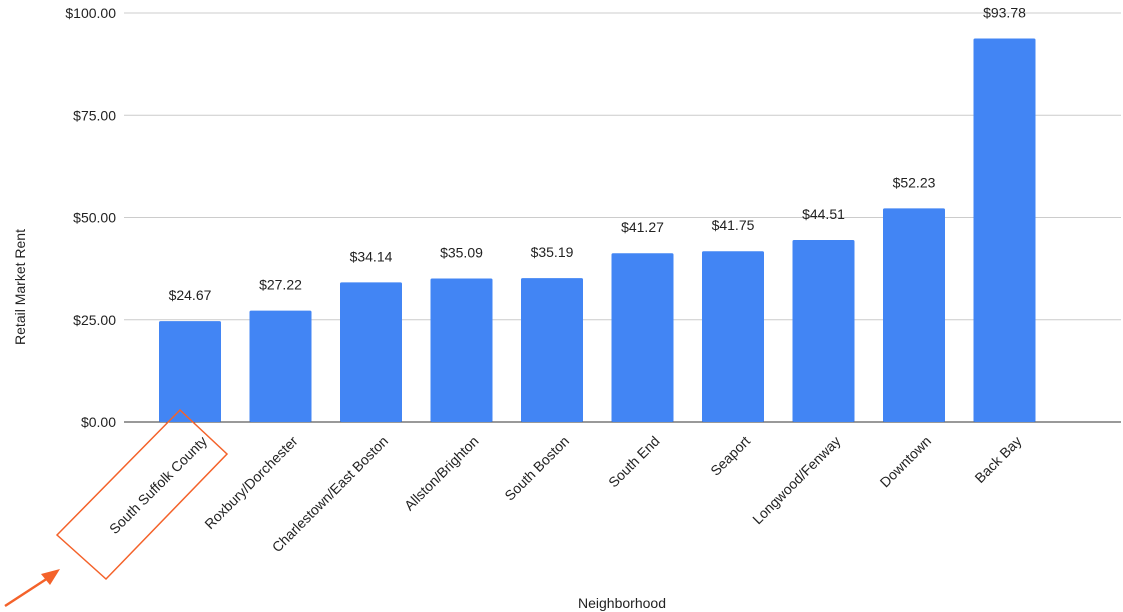  What do you see at coordinates (1004, 12) in the screenshot?
I see `data-label: $93.78` at bounding box center [1004, 12].